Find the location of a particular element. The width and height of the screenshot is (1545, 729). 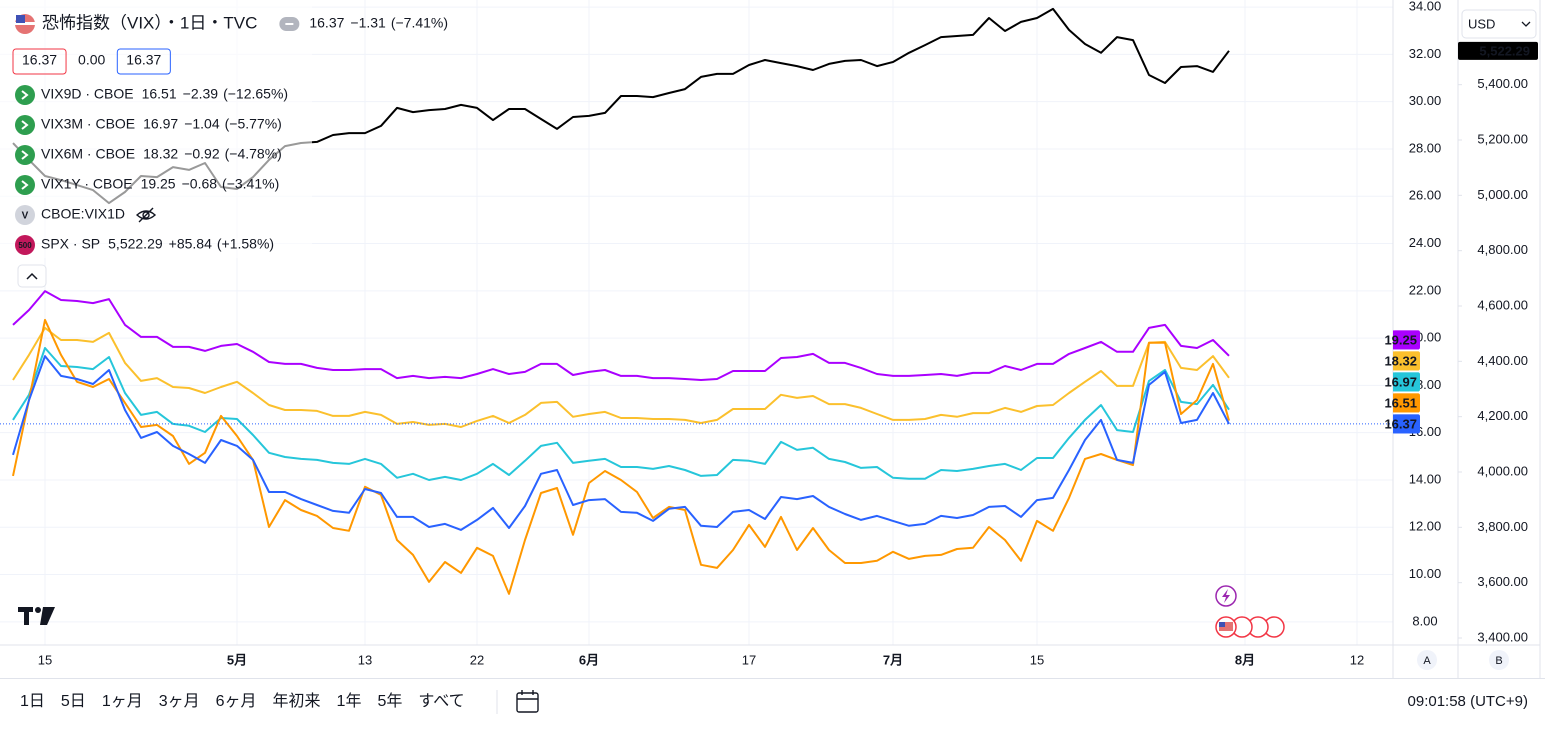

legend-change-pct: (−4.78%) is located at coordinates (253, 154).